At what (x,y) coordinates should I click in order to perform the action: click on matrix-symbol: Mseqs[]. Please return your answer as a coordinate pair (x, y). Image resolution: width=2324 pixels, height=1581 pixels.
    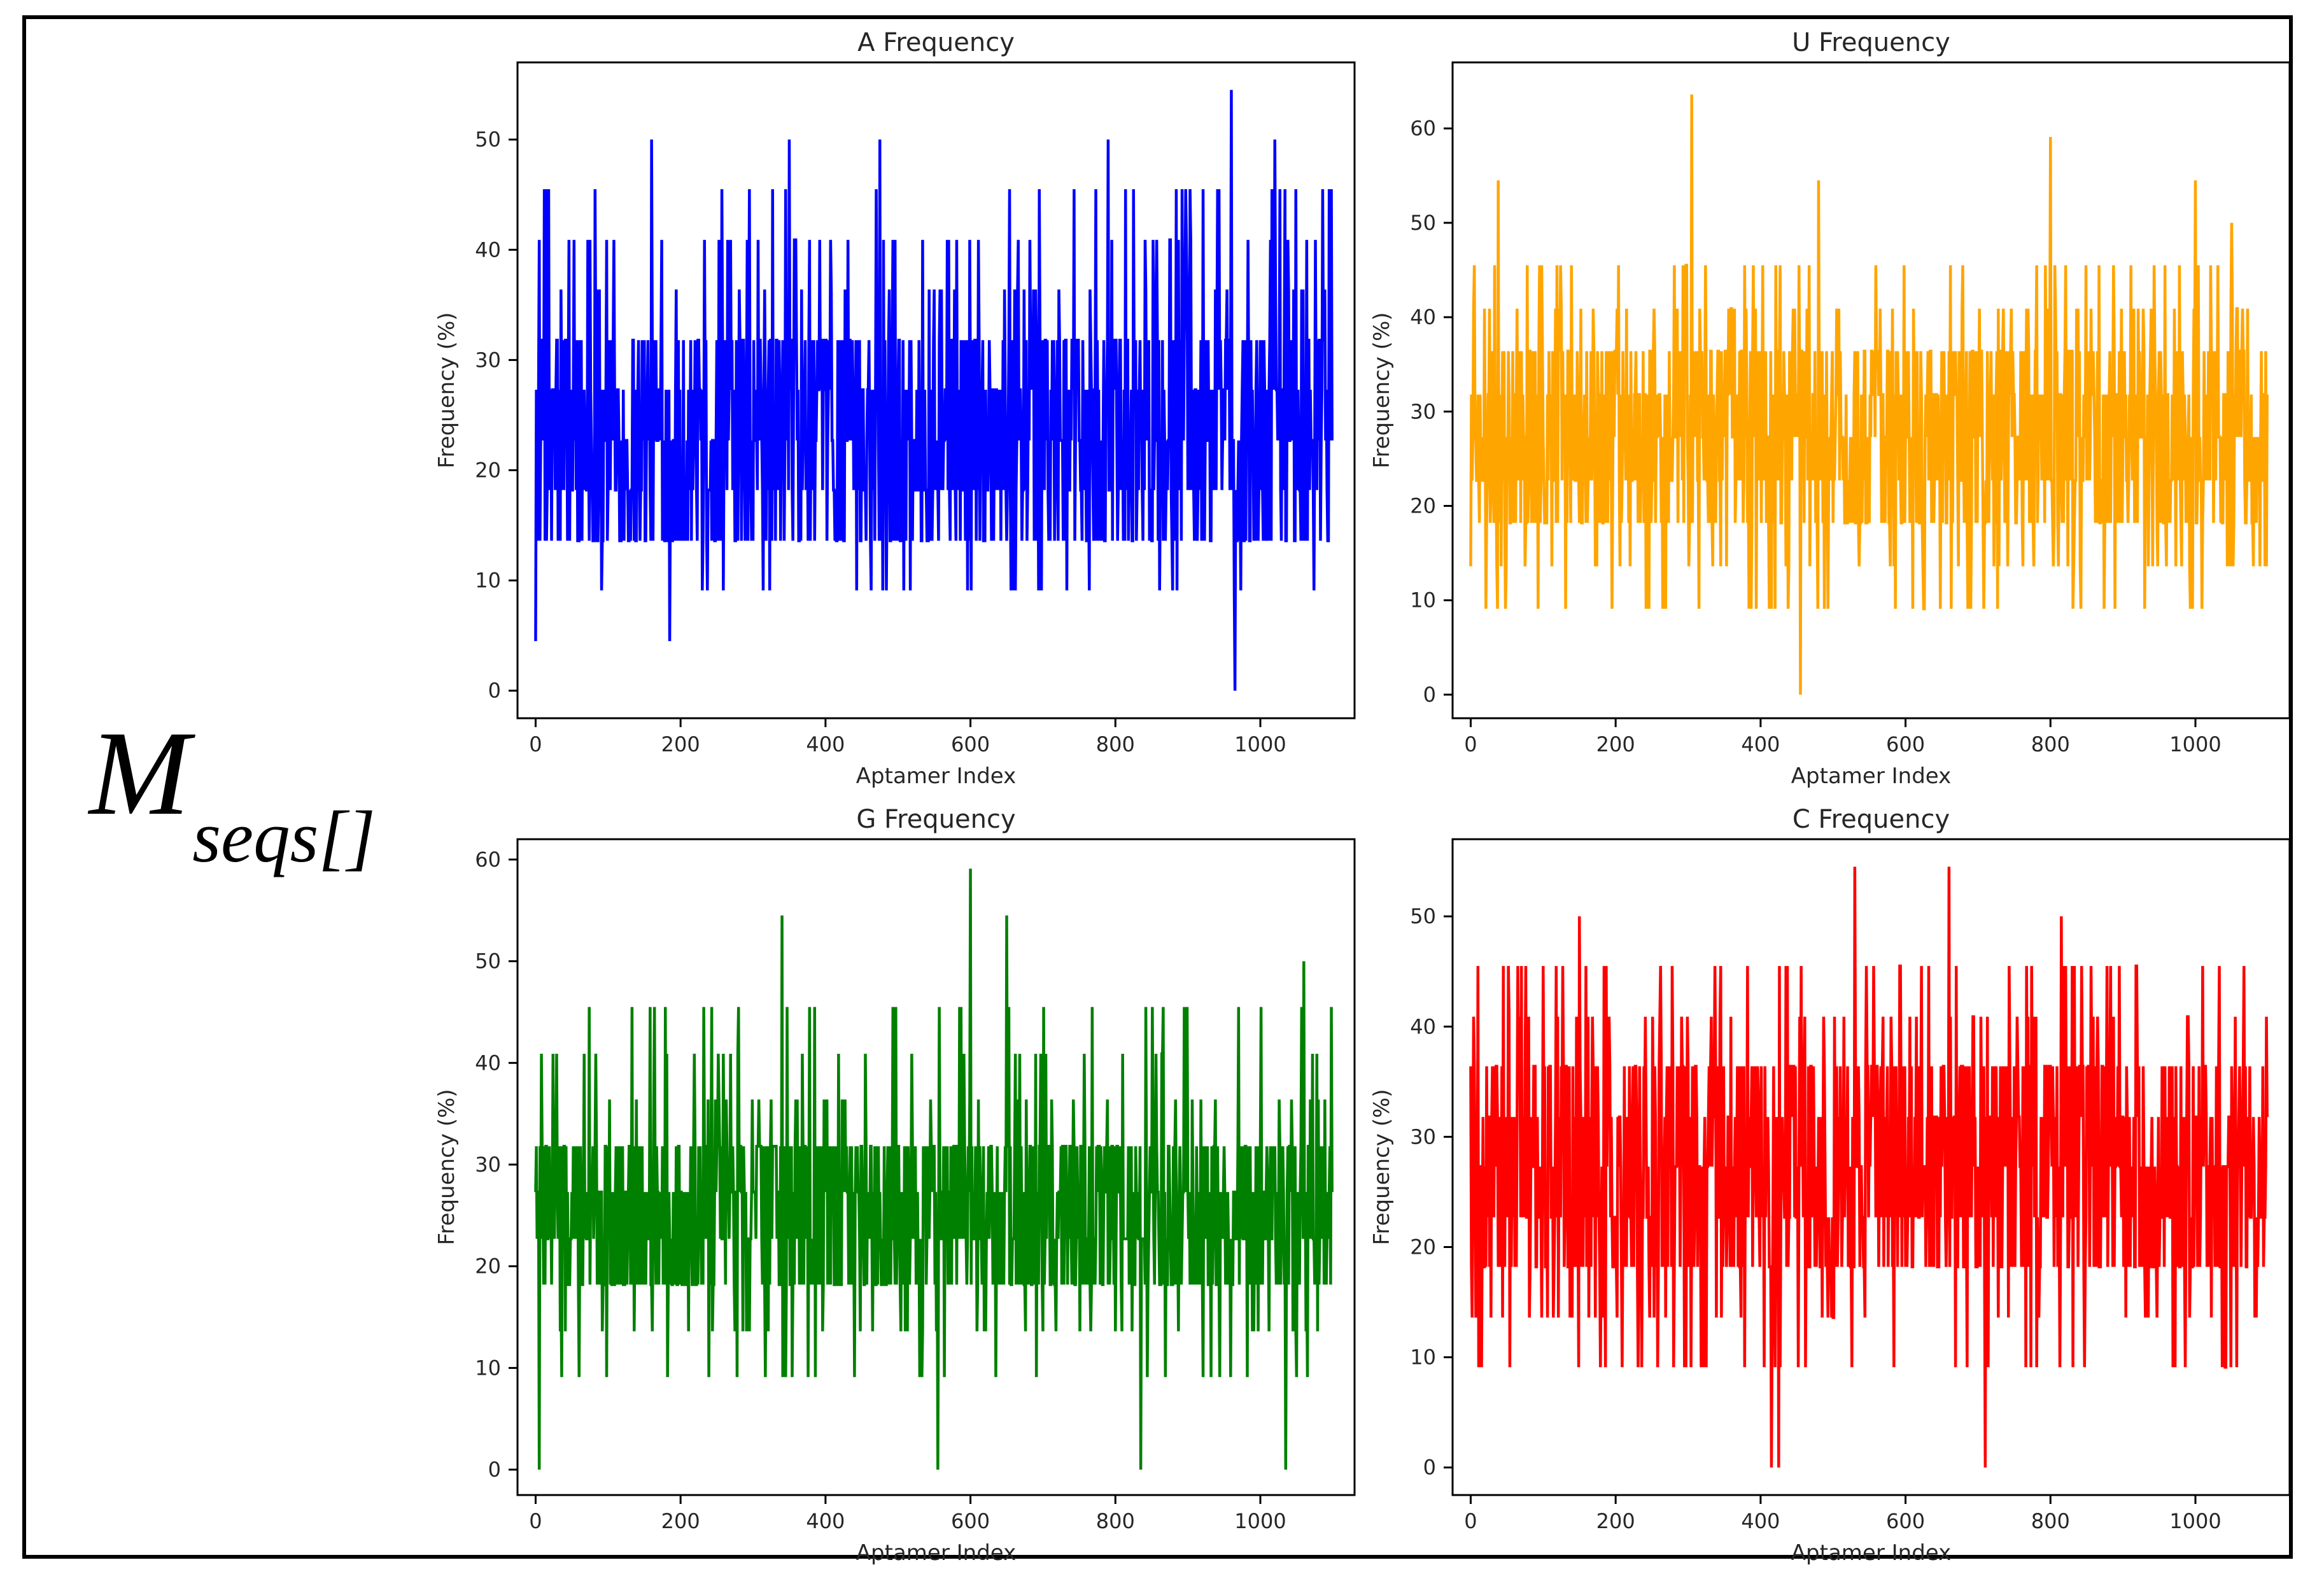
    Looking at the image, I should click on (233, 793).